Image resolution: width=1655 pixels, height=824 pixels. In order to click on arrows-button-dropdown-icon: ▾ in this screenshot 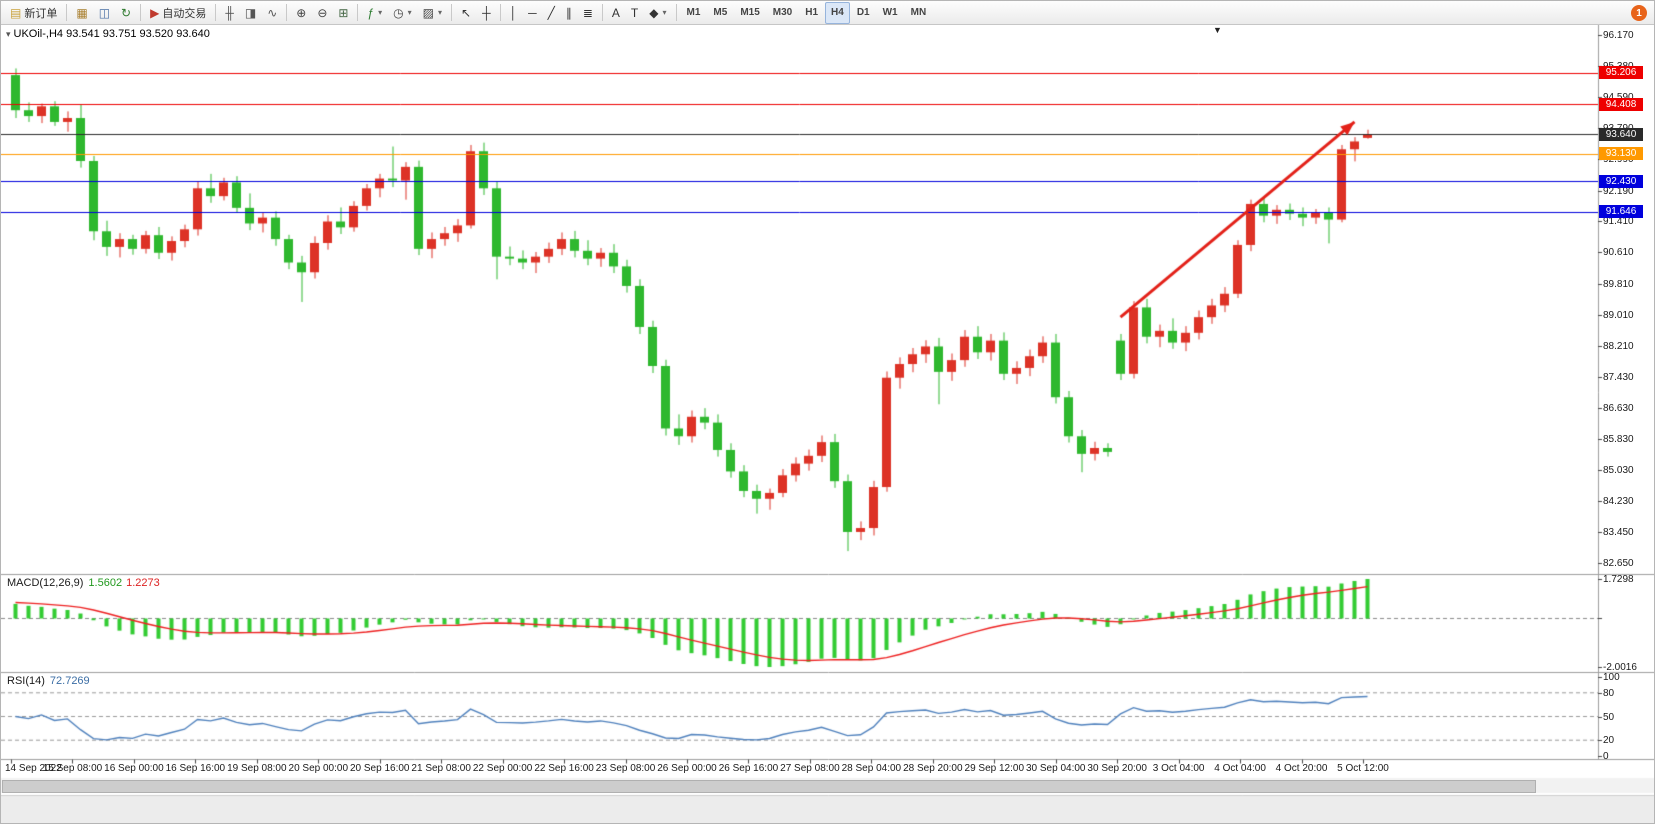, I will do `click(664, 12)`.